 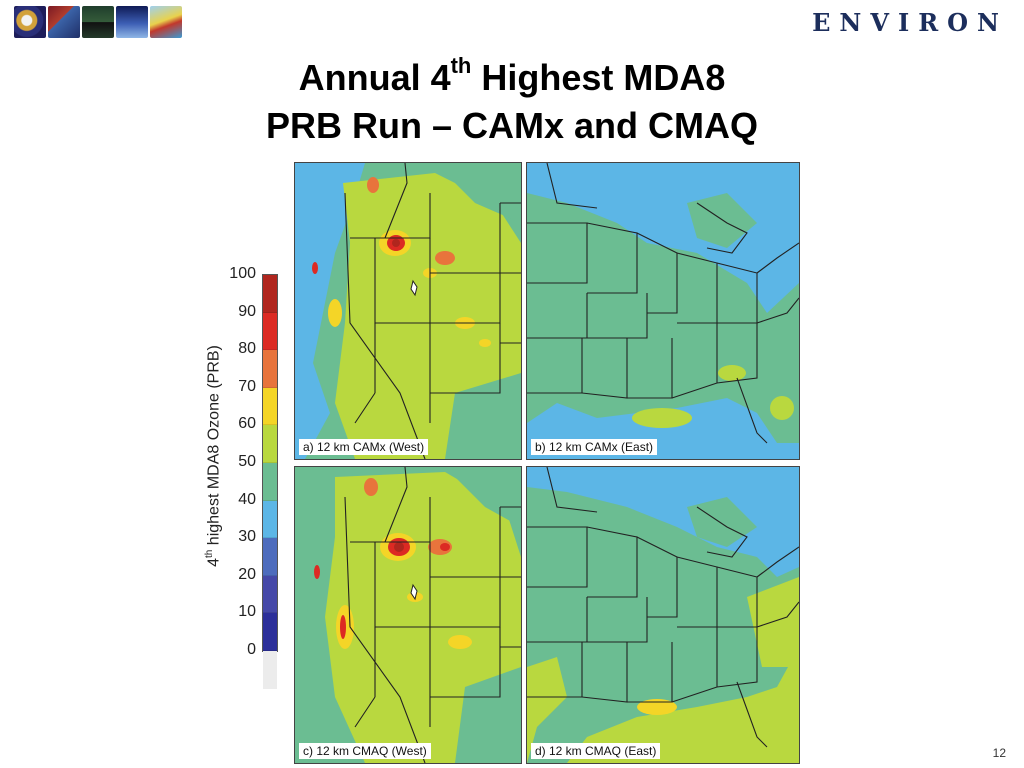 I want to click on west-map-camx, so click(x=408, y=311).